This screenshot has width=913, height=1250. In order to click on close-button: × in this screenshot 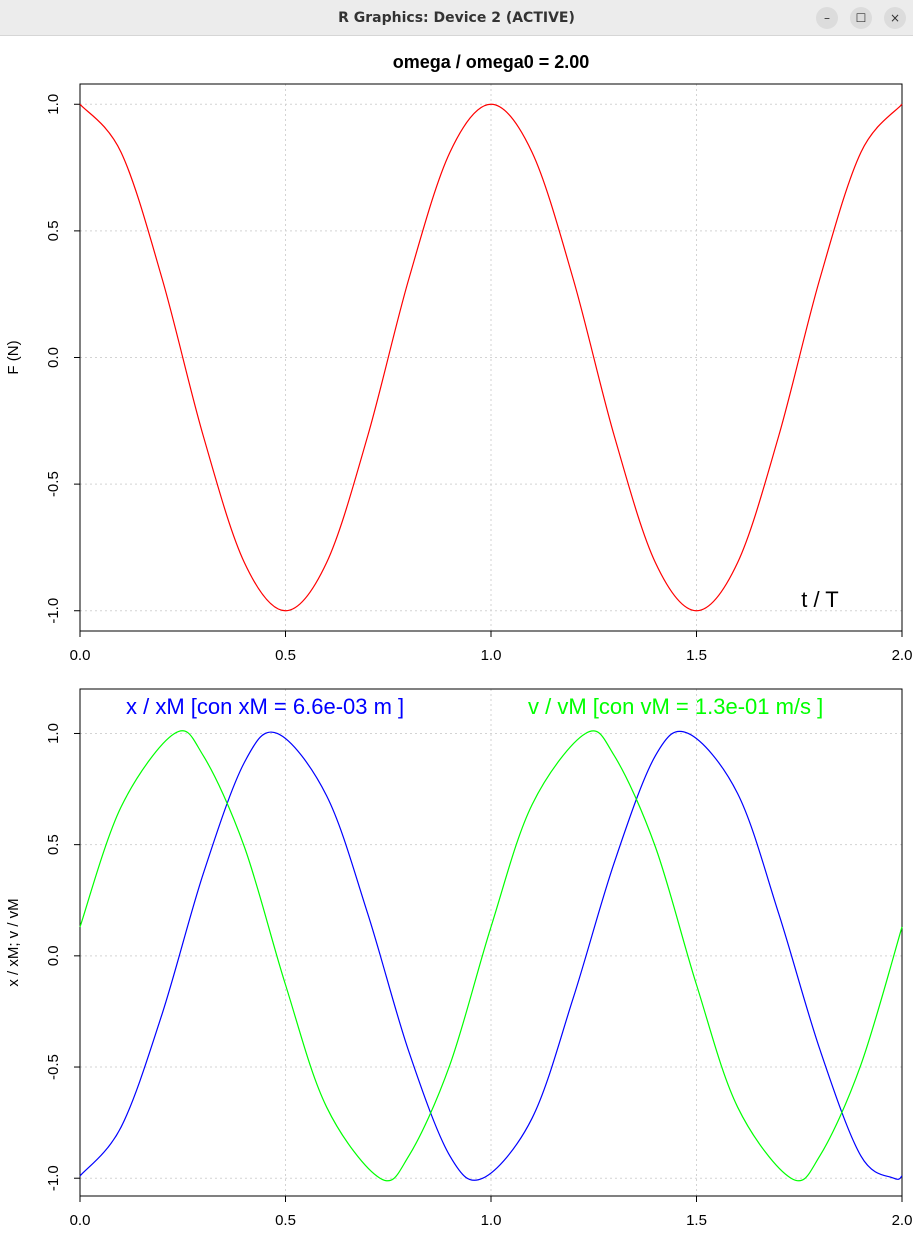, I will do `click(895, 18)`.